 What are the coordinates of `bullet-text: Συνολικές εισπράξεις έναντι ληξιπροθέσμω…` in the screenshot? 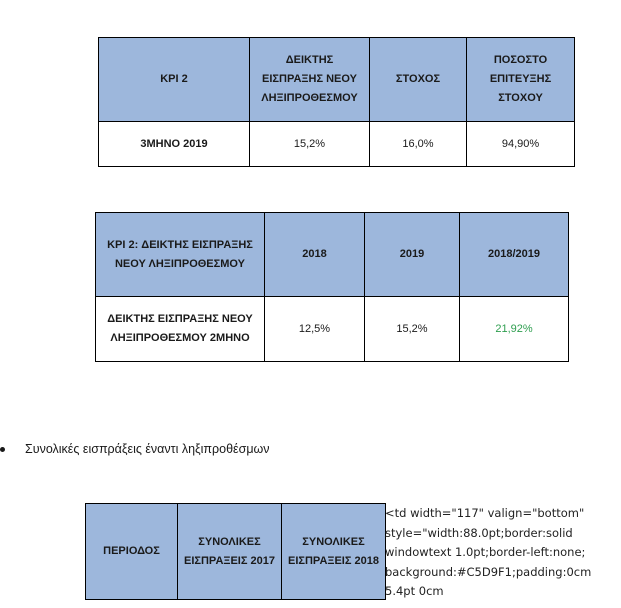 It's located at (147, 449).